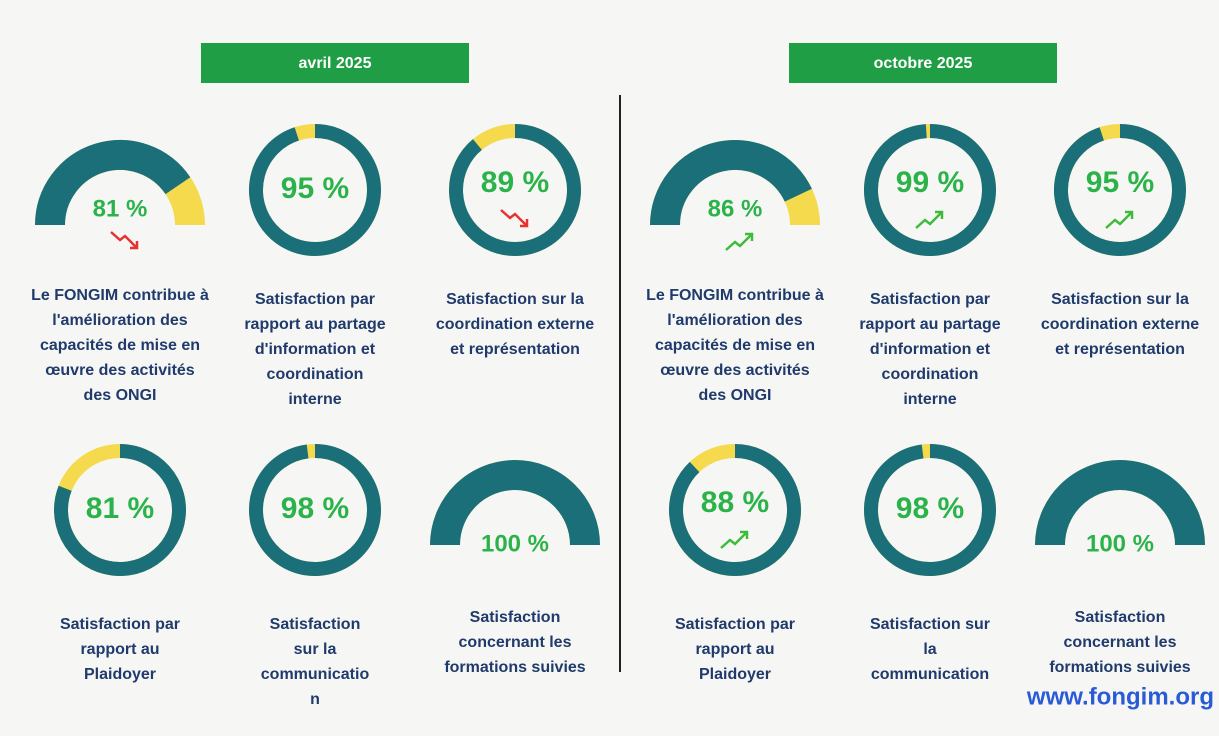 This screenshot has height=736, width=1219. I want to click on gauge-value: 86 %, so click(735, 208).